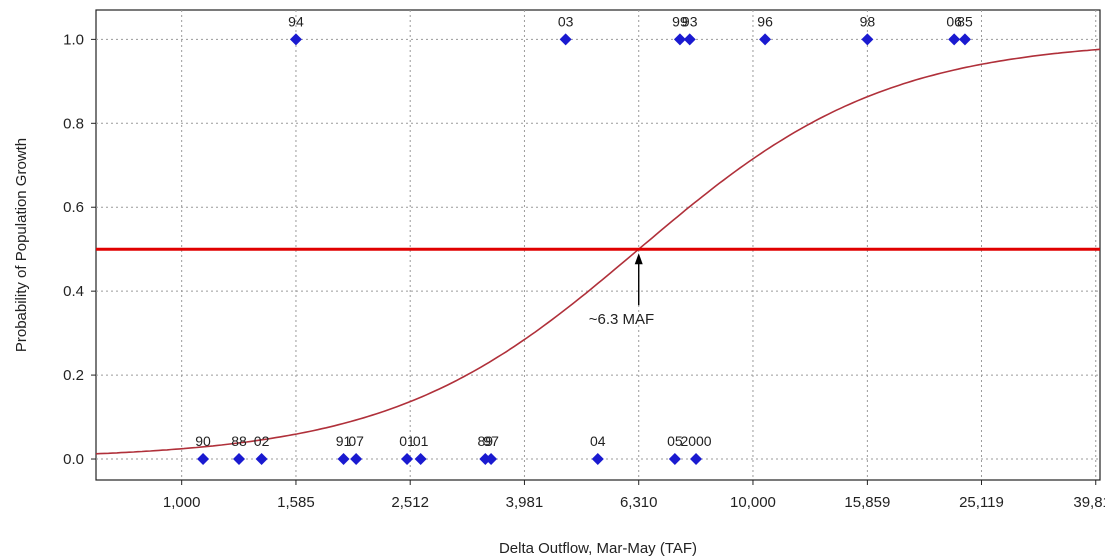  What do you see at coordinates (73, 291) in the screenshot?
I see `y-tick-label: 0.4` at bounding box center [73, 291].